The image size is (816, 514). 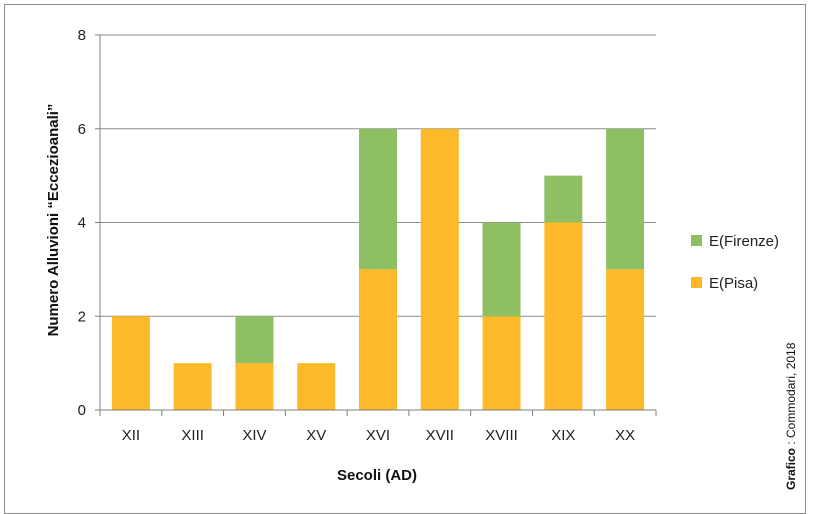 What do you see at coordinates (791, 395) in the screenshot?
I see `credit-rest: : Commodari, 2018` at bounding box center [791, 395].